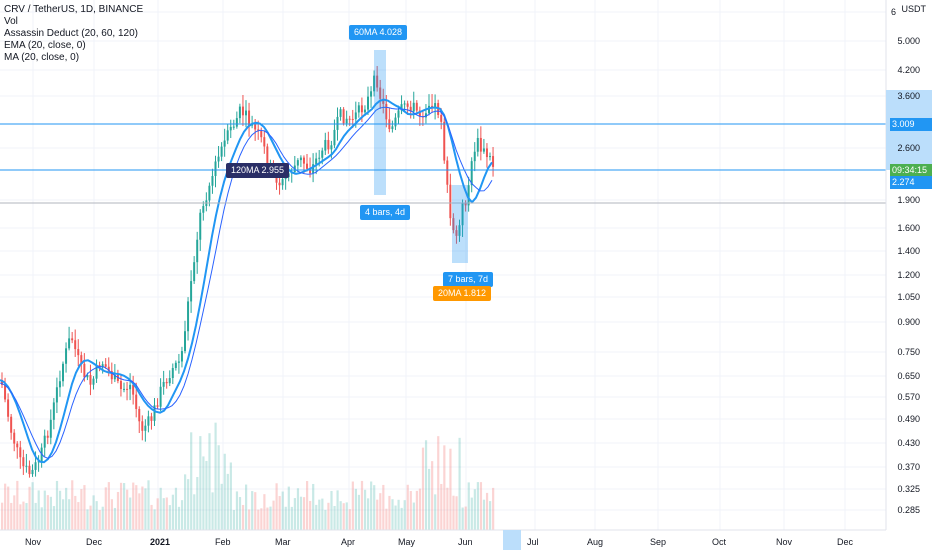  What do you see at coordinates (658, 542) in the screenshot?
I see `time-tick-label: Sep` at bounding box center [658, 542].